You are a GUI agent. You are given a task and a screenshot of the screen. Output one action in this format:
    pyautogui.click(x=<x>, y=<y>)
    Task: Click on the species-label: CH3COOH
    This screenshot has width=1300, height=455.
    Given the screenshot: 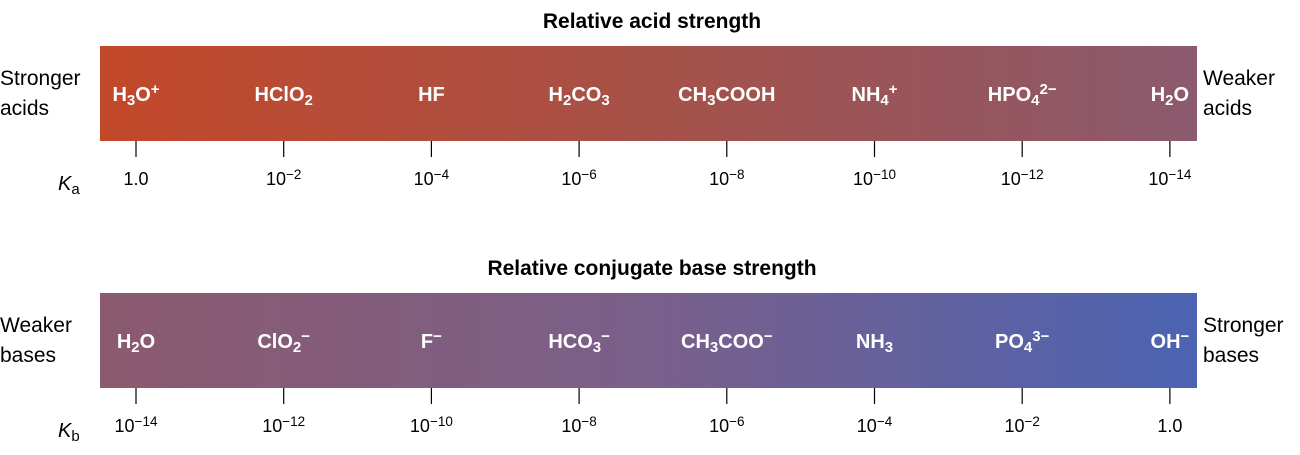 What is the action you would take?
    pyautogui.click(x=726, y=96)
    